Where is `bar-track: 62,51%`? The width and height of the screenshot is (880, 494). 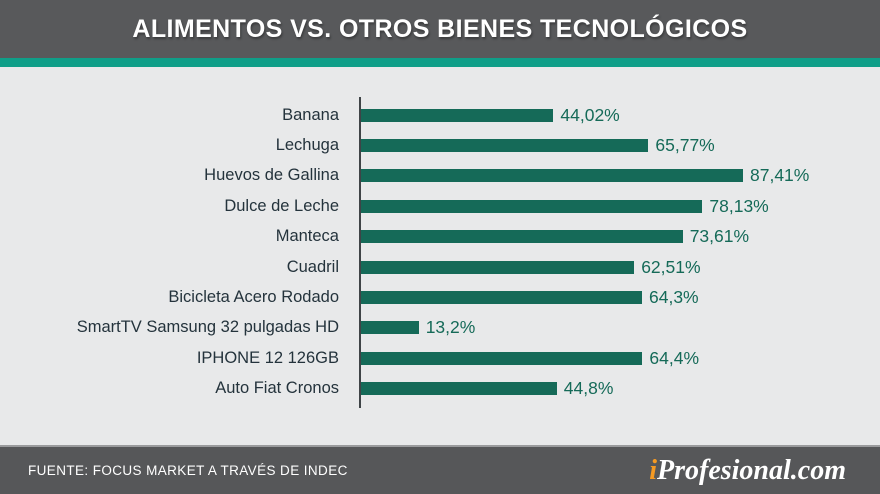 bar-track: 62,51% is located at coordinates (613, 267).